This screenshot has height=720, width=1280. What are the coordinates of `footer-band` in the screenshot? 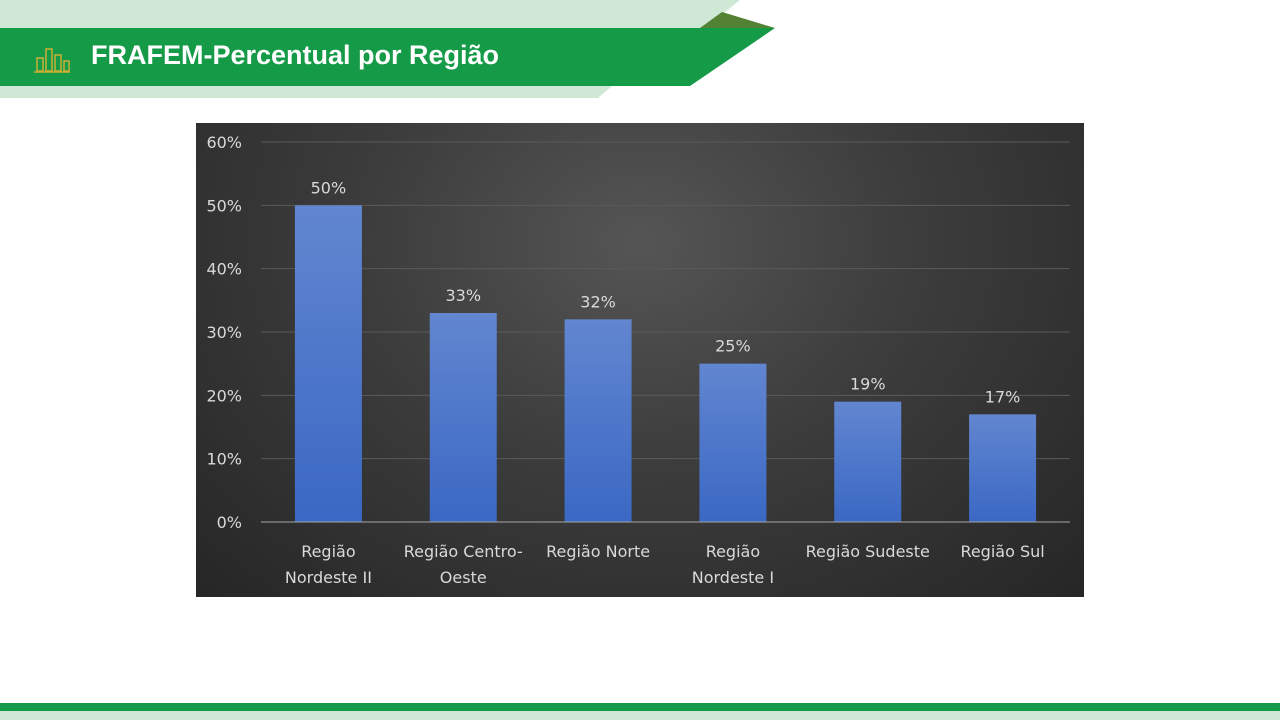 It's located at (640, 715).